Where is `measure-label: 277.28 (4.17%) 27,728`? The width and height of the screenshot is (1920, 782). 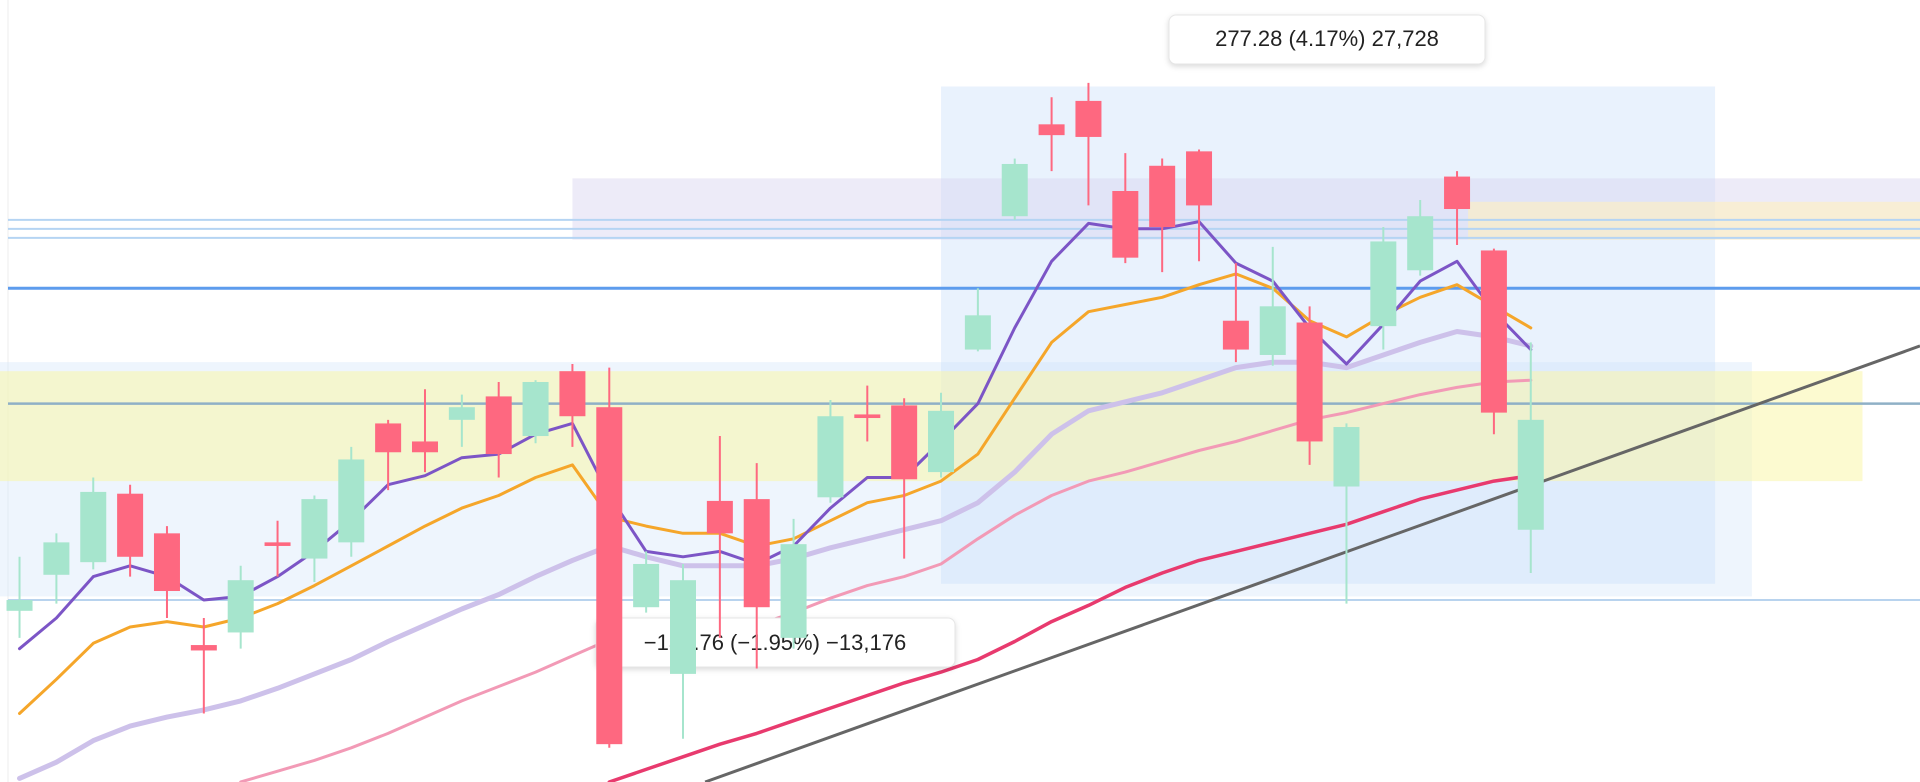 measure-label: 277.28 (4.17%) 27,728 is located at coordinates (1327, 39).